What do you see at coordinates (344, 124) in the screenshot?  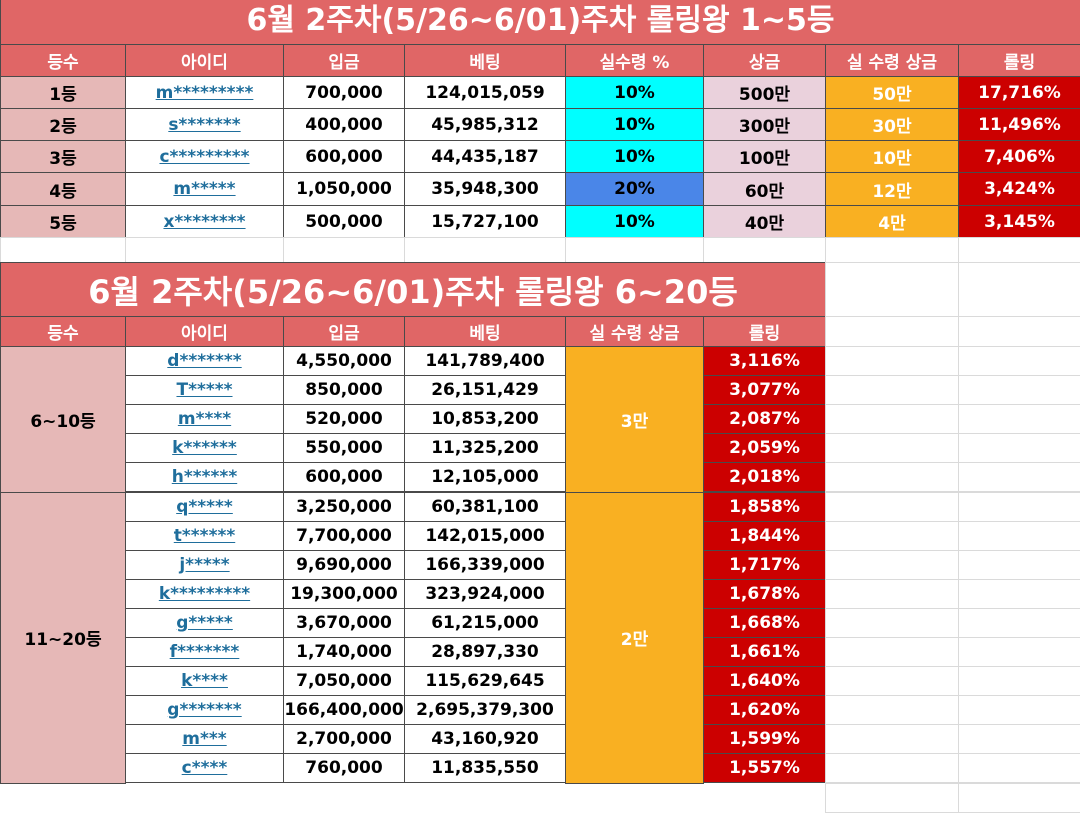 I see `cell-text: 400,000` at bounding box center [344, 124].